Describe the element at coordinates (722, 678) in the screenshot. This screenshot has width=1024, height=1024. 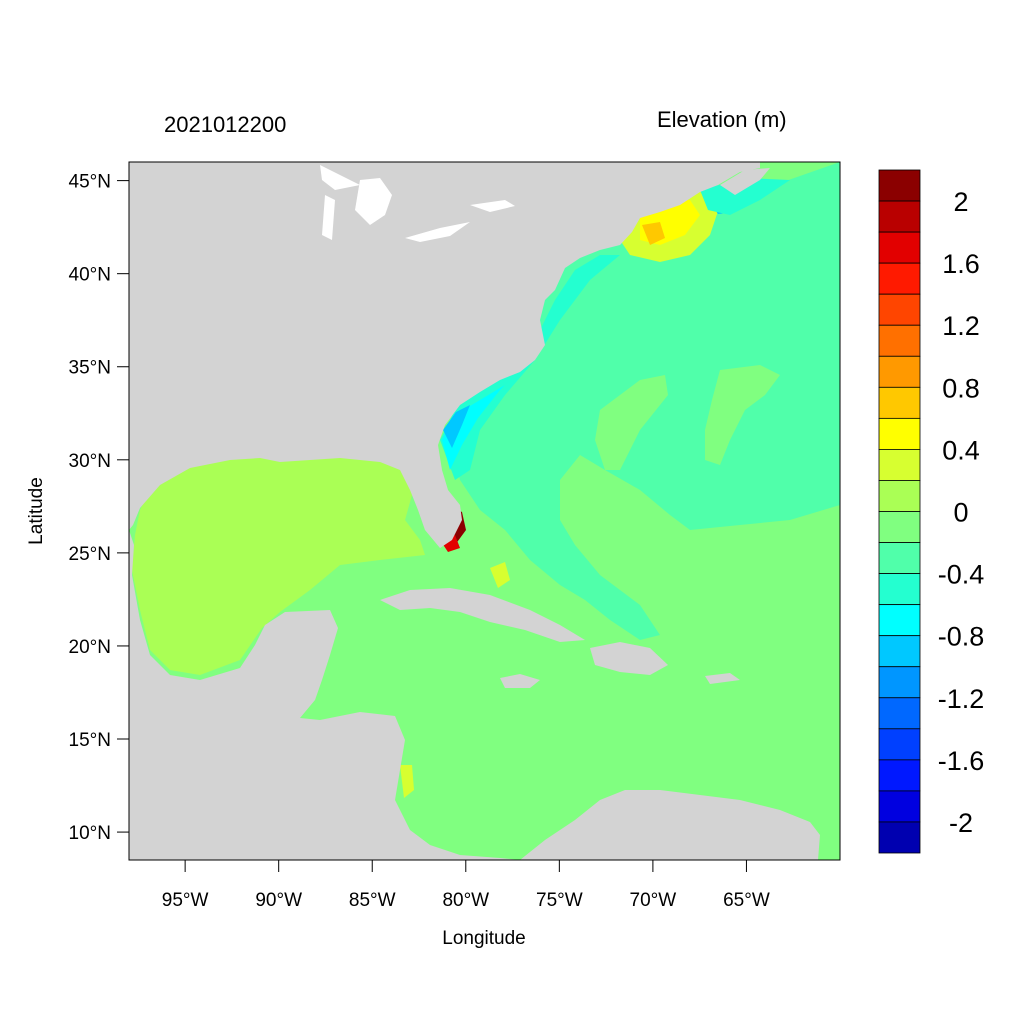
I see `land-puerto-rico` at that location.